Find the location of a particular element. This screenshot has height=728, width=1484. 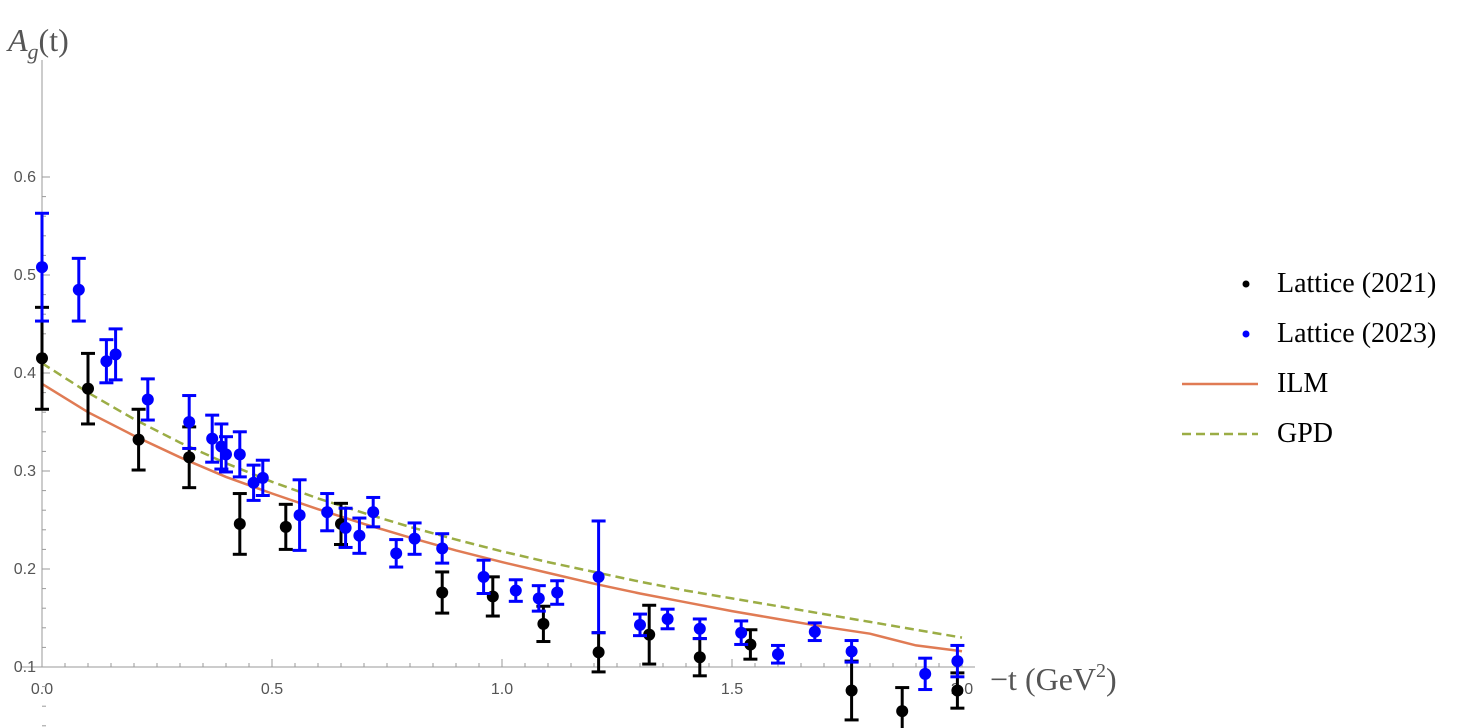

legend-marker-lattice-2023 is located at coordinates (1246, 334).